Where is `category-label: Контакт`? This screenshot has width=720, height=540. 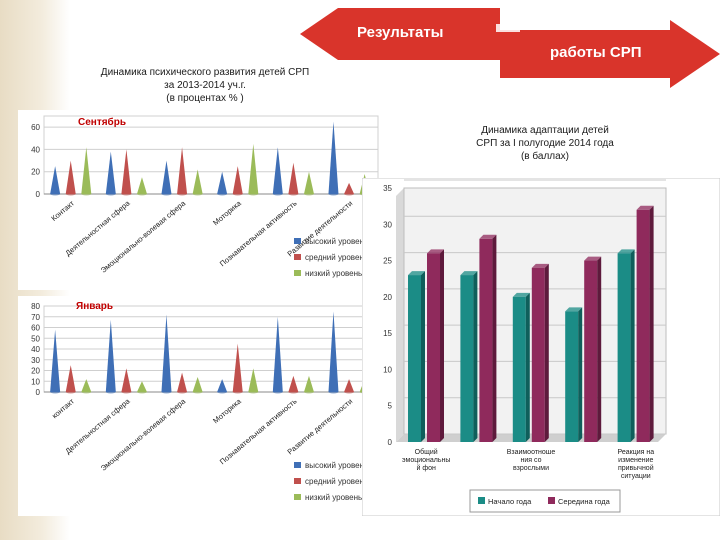 category-label: Контакт is located at coordinates (62, 210).